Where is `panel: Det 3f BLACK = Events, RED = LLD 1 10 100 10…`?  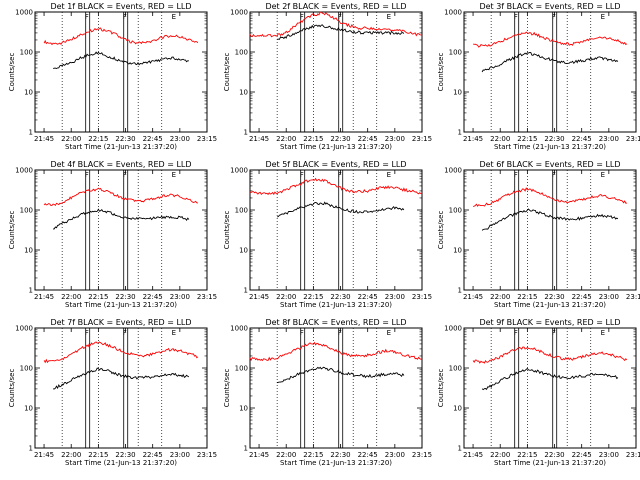
panel: Det 3f BLACK = Events, RED = LLD 1 10 100 10… is located at coordinates (538, 76).